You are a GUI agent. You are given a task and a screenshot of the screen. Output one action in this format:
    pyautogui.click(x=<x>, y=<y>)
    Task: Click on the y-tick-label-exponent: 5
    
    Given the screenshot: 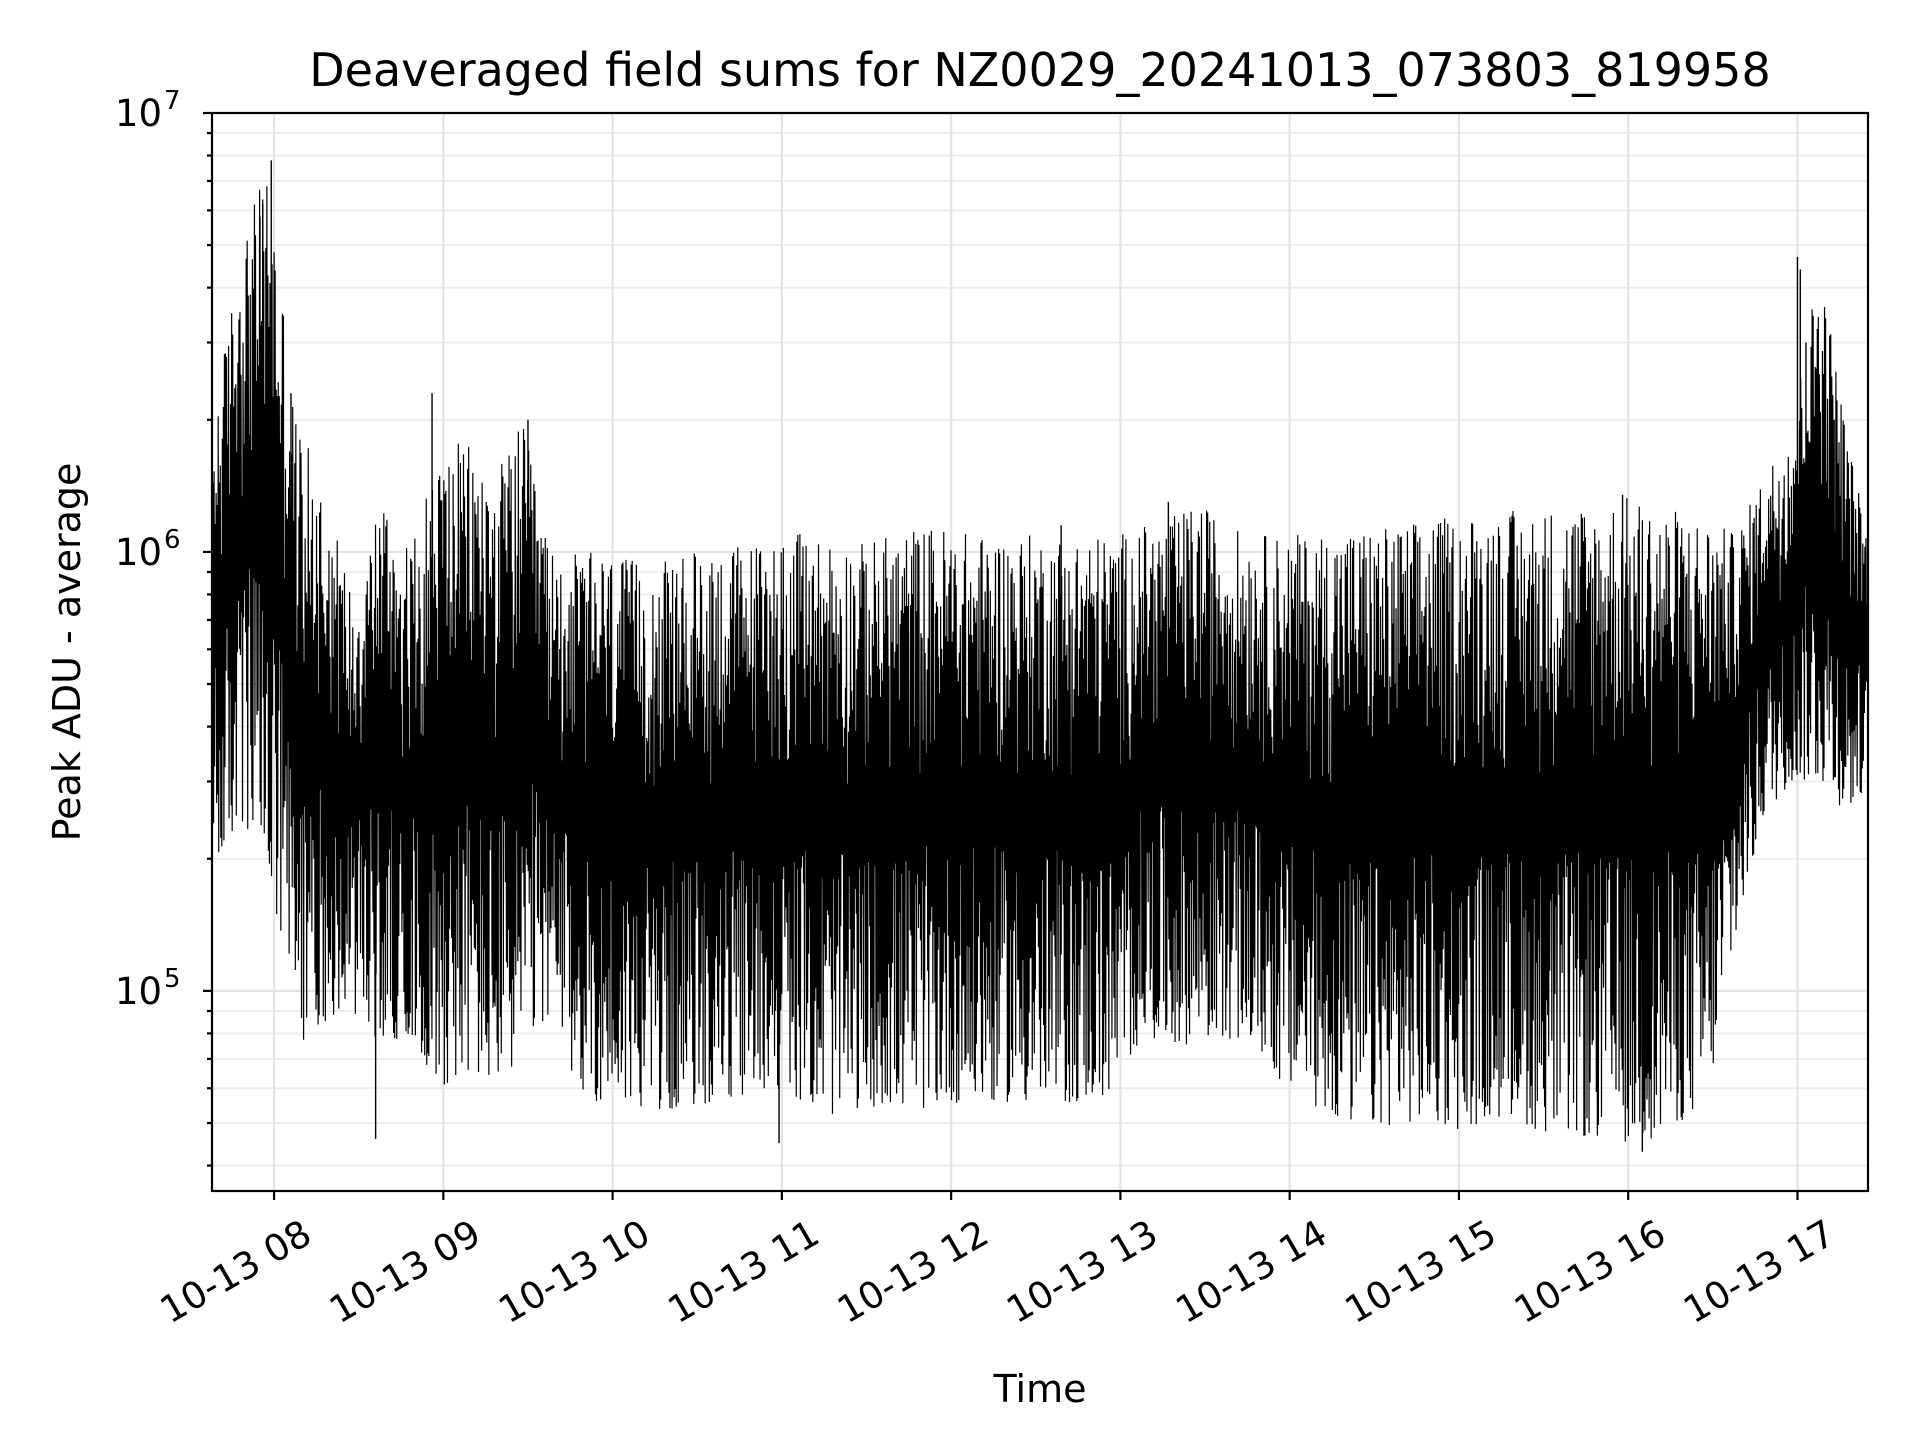 What is the action you would take?
    pyautogui.click(x=172, y=979)
    